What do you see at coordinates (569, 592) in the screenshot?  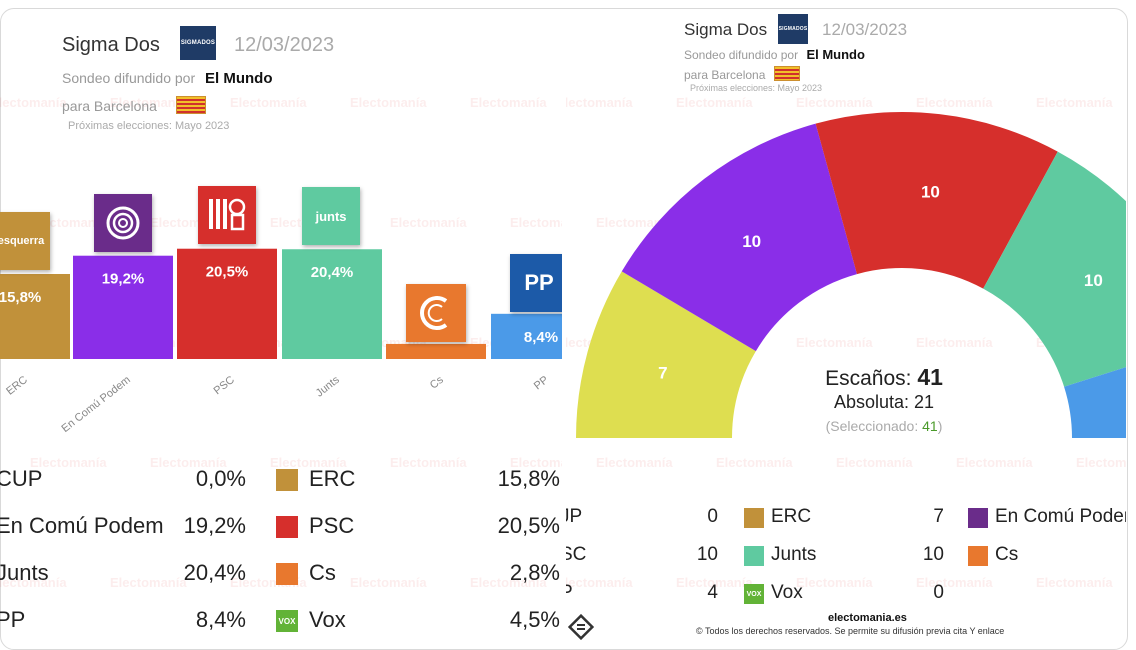 I see `table-party-name: P` at bounding box center [569, 592].